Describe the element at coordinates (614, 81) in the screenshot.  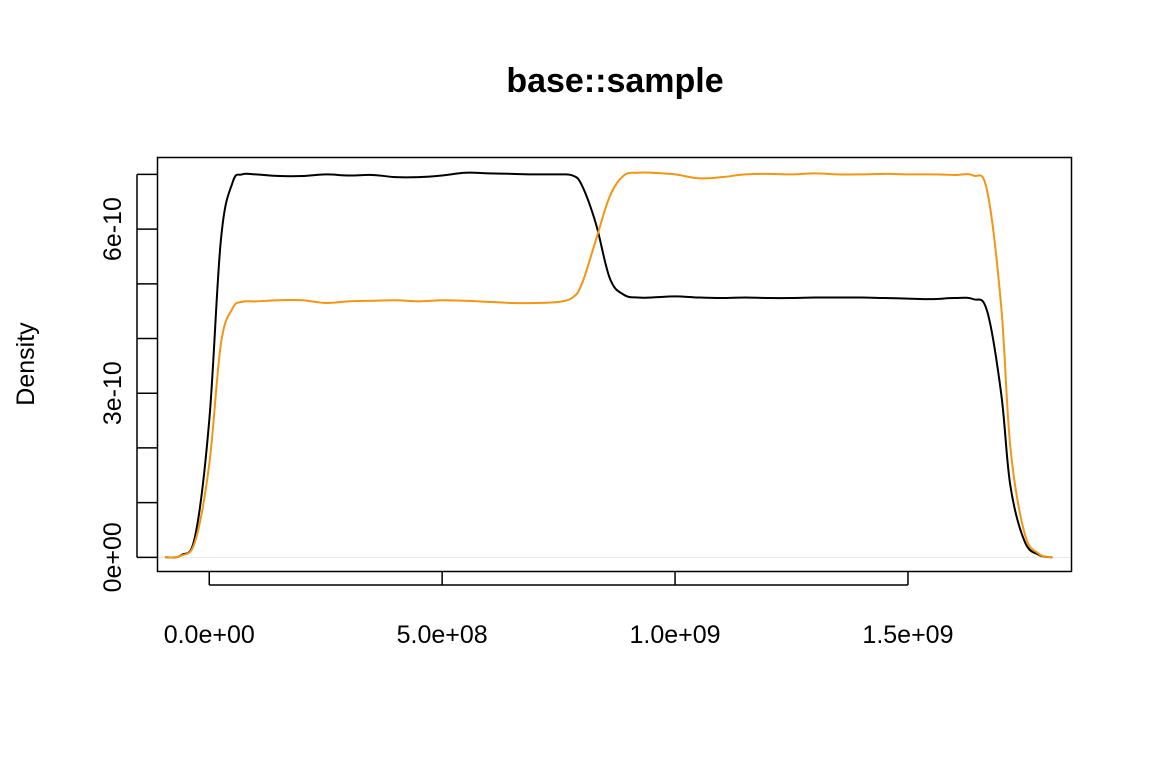
I see `chart-title: base::sample` at that location.